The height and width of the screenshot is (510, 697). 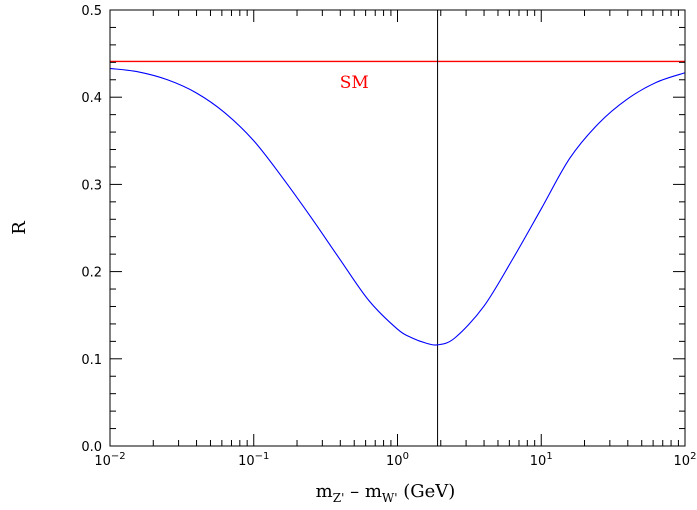 I want to click on y-tick-label: 0.5, so click(x=91, y=11).